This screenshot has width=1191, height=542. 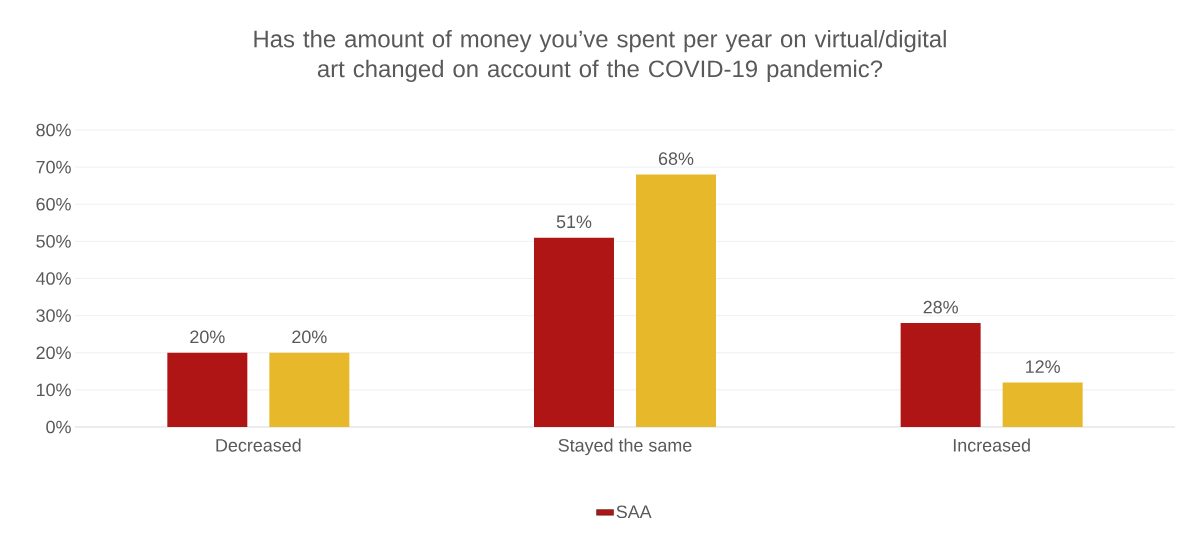 What do you see at coordinates (940, 307) in the screenshot?
I see `data-label: 28%` at bounding box center [940, 307].